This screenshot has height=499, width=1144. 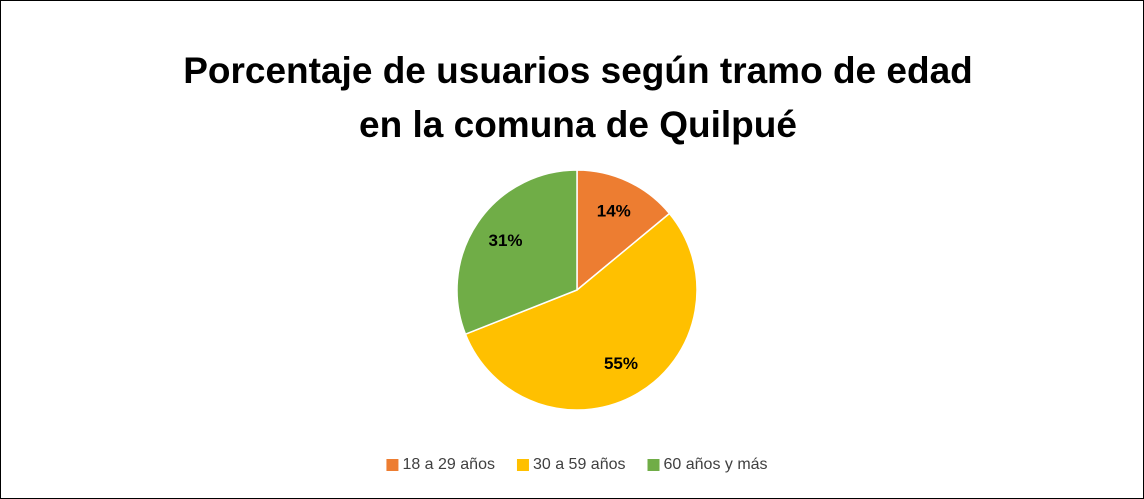 What do you see at coordinates (621, 363) in the screenshot?
I see `data-label: 55%` at bounding box center [621, 363].